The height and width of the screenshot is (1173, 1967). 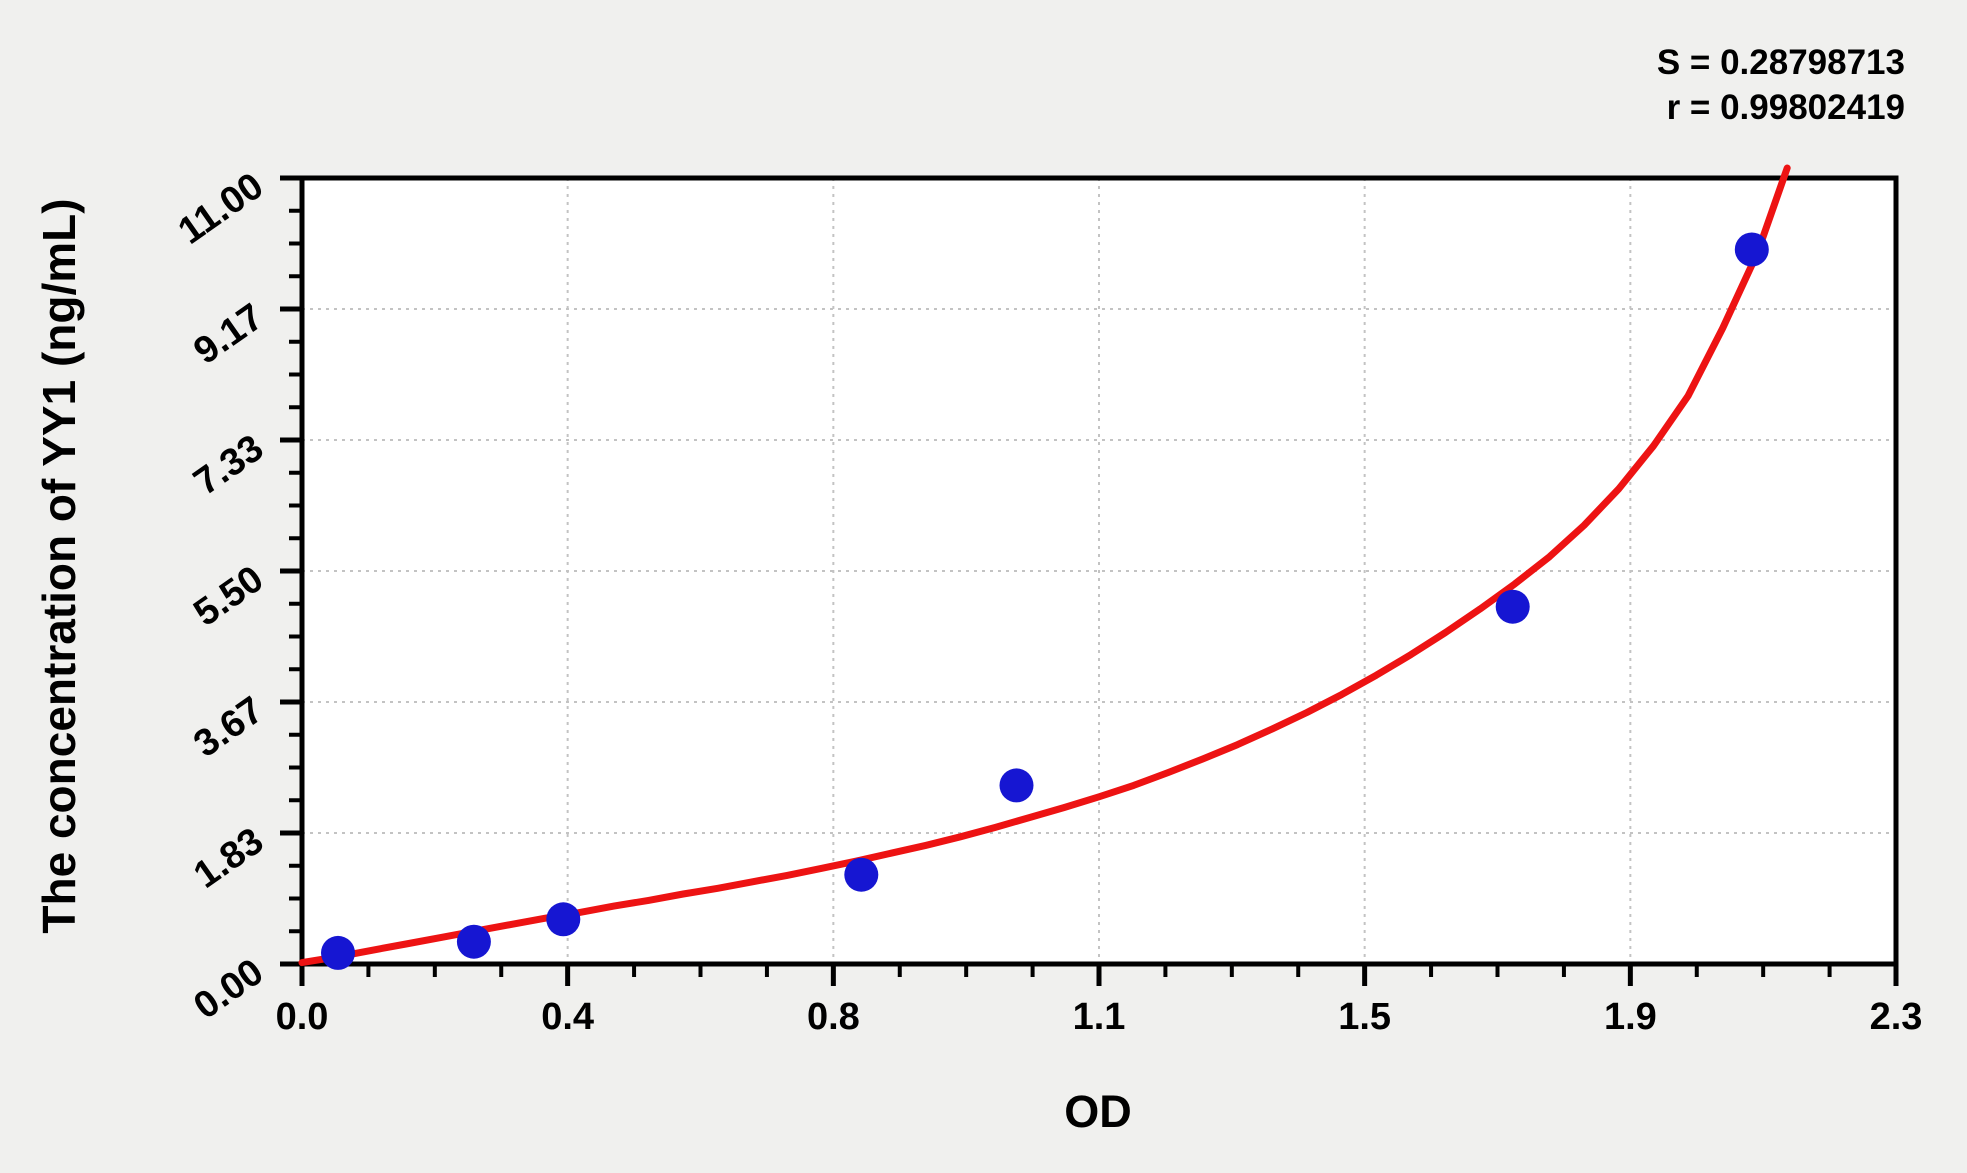 I want to click on y-tick-label: 11.00, so click(x=221, y=209).